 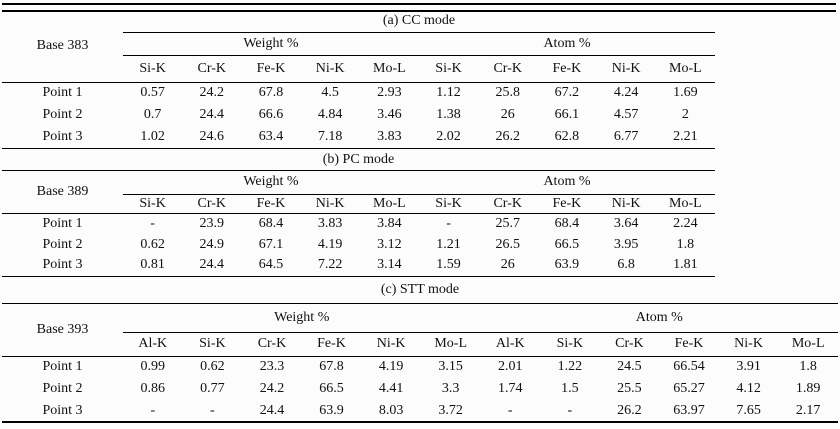 I want to click on row-label: Point 3, so click(x=62, y=411).